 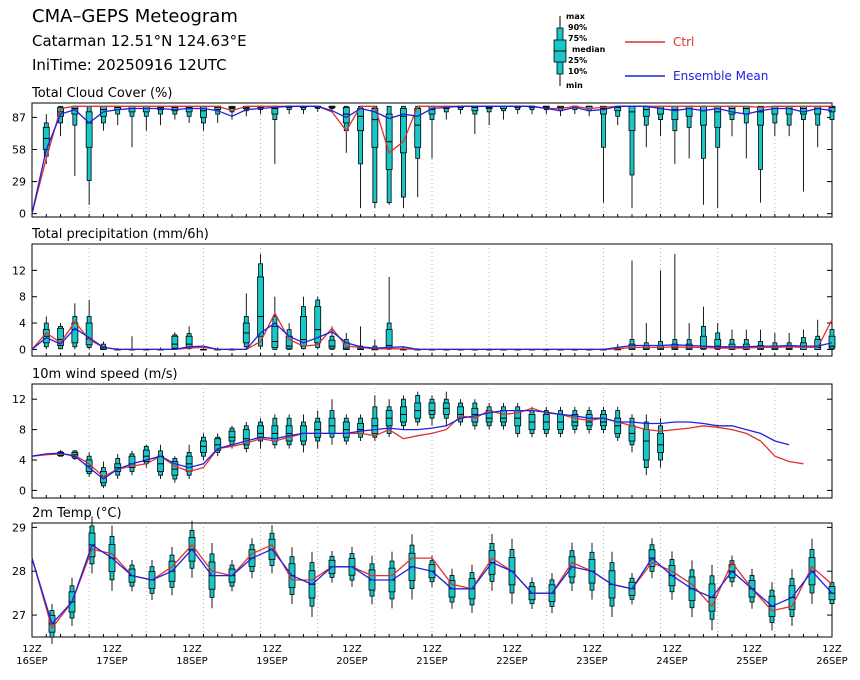 I want to click on y-tick-label: 27, so click(x=19, y=615).